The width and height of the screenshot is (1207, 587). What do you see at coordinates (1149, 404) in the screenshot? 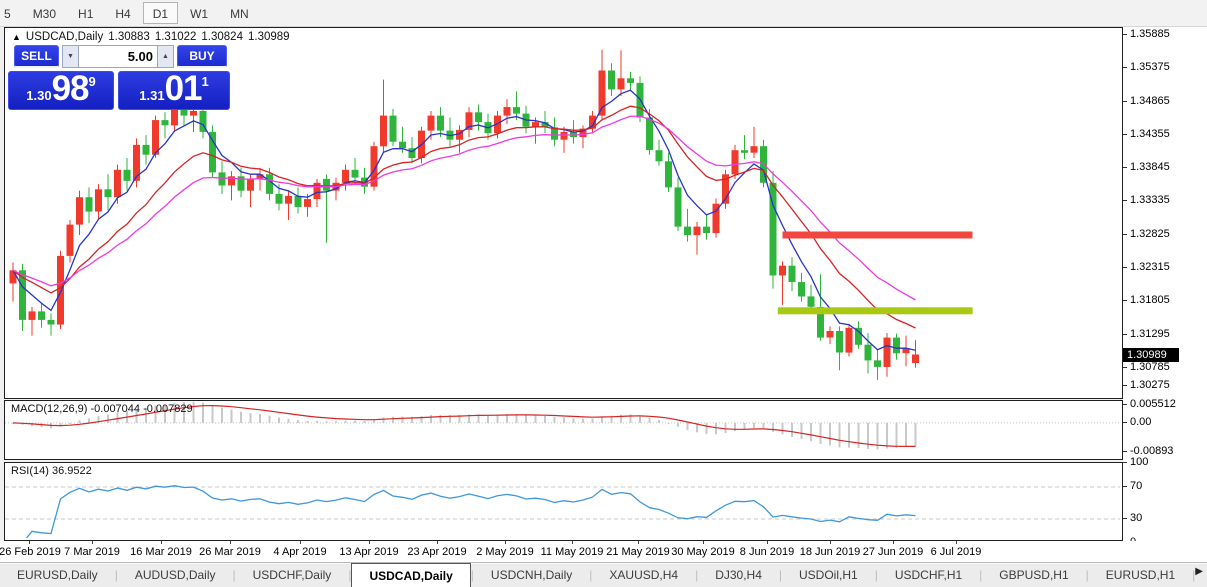
I see `macd-axis-label: 0.005512` at bounding box center [1149, 404].